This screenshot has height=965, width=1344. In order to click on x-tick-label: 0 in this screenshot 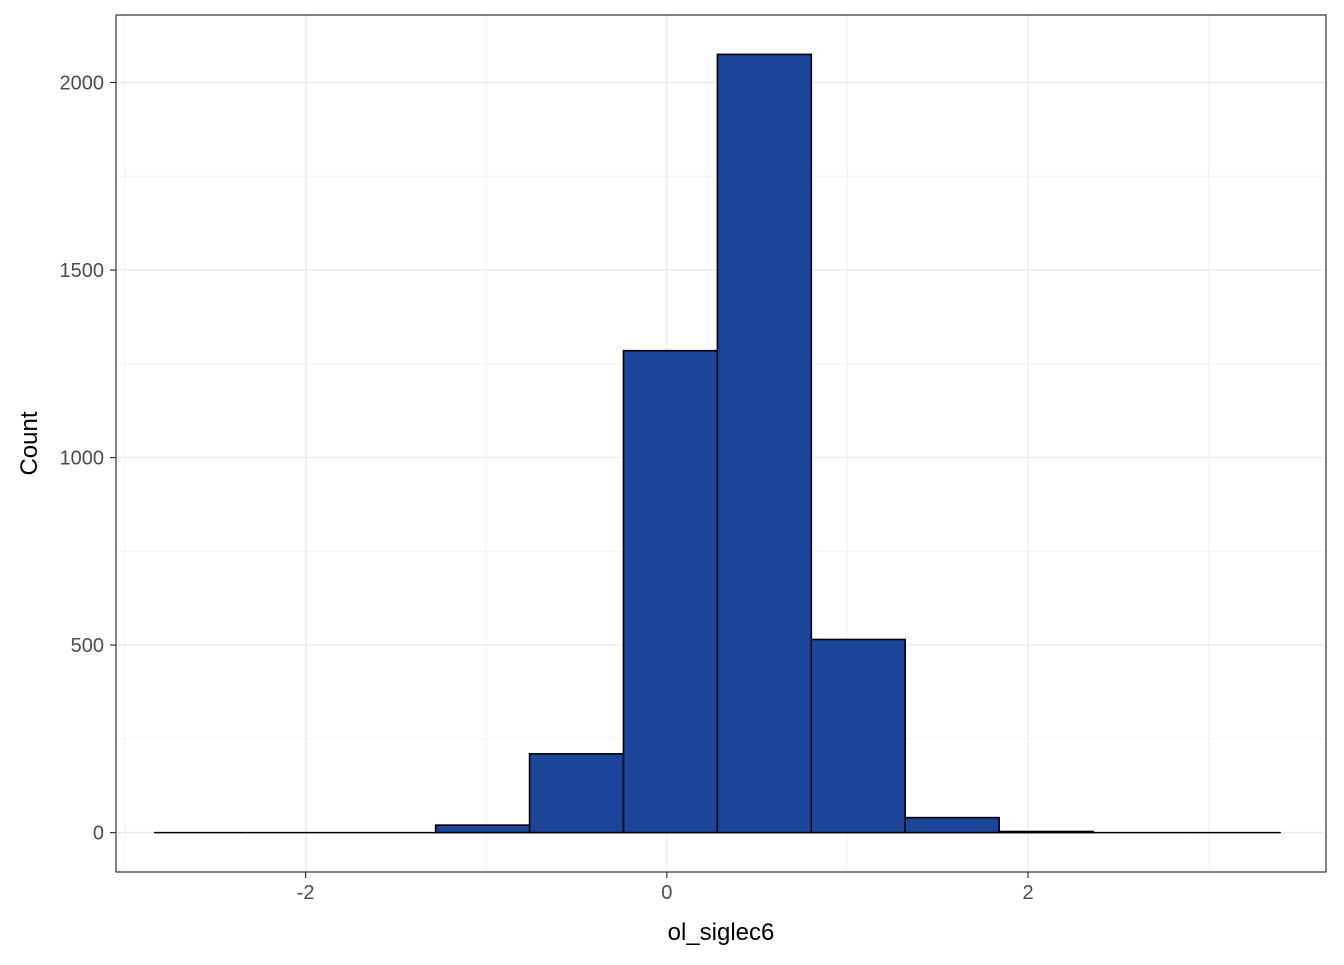, I will do `click(666, 893)`.